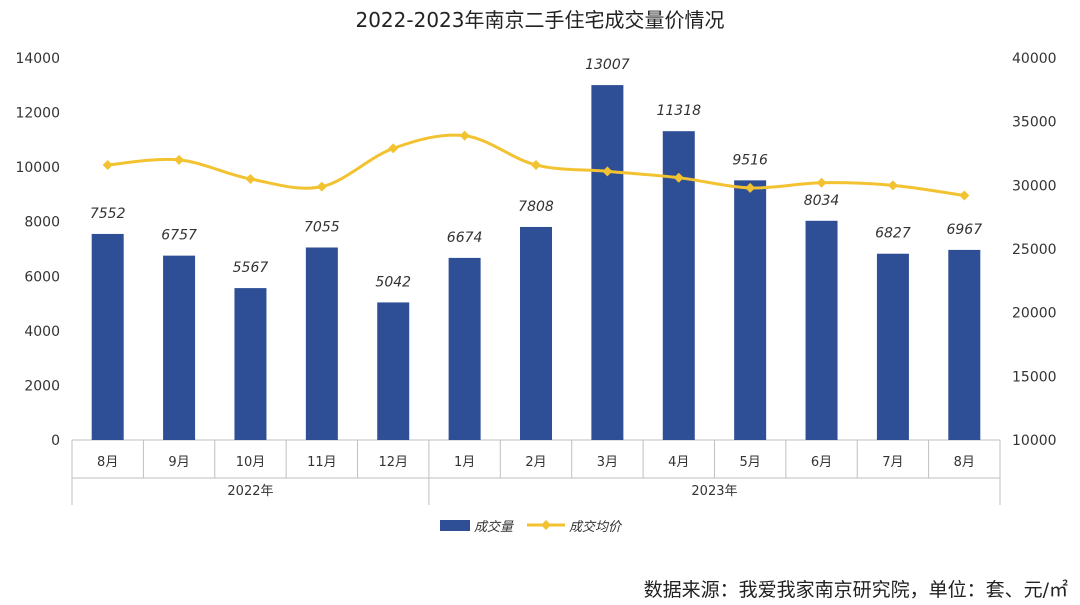 The height and width of the screenshot is (605, 1080). What do you see at coordinates (821, 462) in the screenshot?
I see `x-tick-label: 6月` at bounding box center [821, 462].